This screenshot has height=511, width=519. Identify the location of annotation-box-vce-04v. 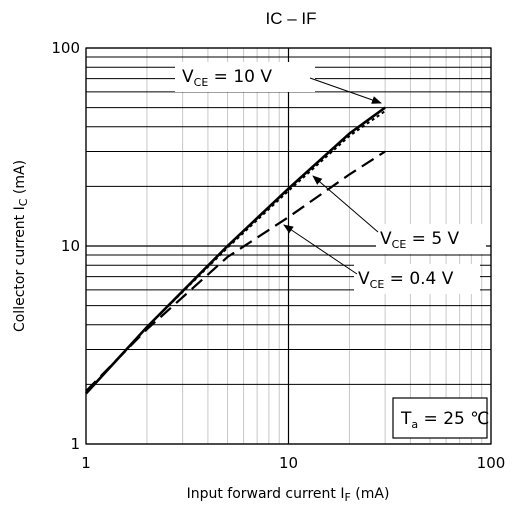
(417, 279).